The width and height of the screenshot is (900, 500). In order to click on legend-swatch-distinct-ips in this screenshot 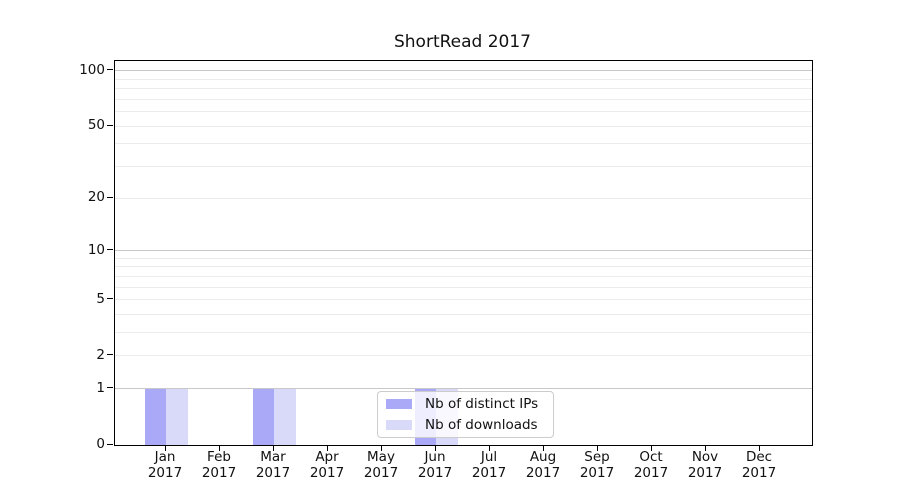, I will do `click(399, 404)`.